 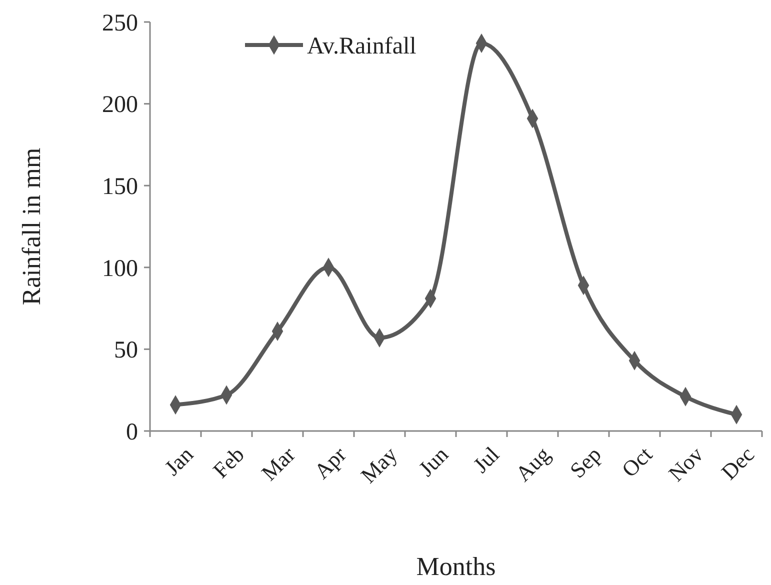 I want to click on x-tick-label: Oct, so click(x=636, y=462).